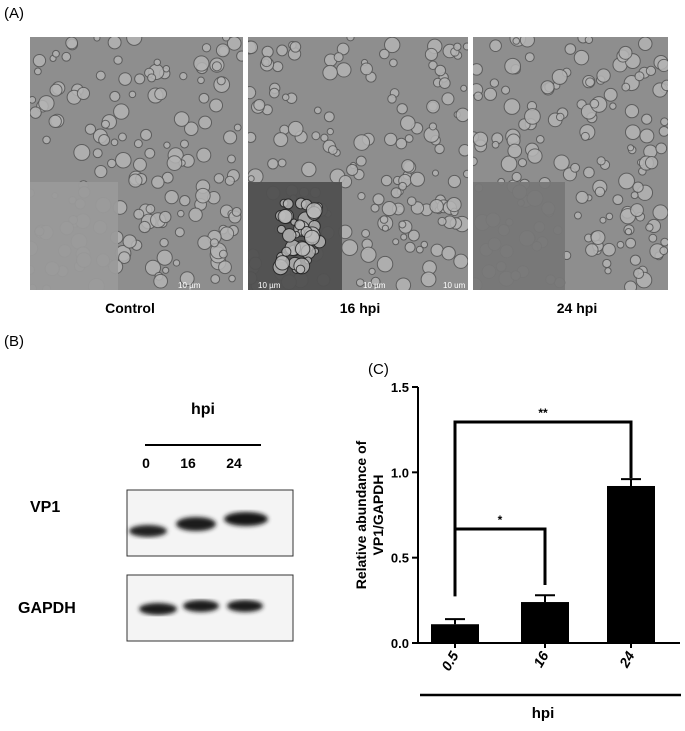 Image resolution: width=685 pixels, height=731 pixels. What do you see at coordinates (47, 608) in the screenshot?
I see `row-label: GAPDH` at bounding box center [47, 608].